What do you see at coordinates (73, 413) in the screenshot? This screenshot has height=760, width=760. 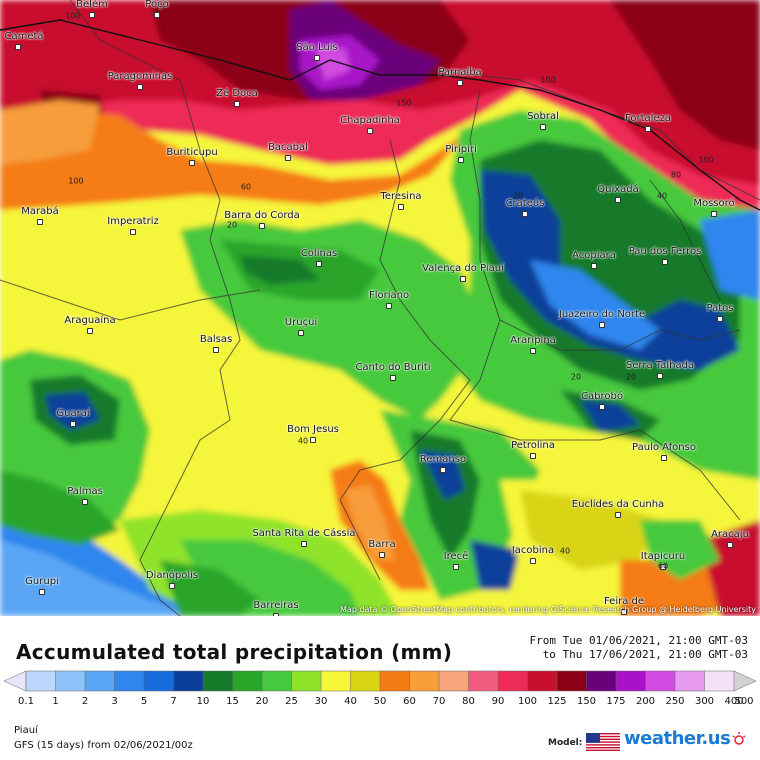 I see `city-label: Guaraí` at bounding box center [73, 413].